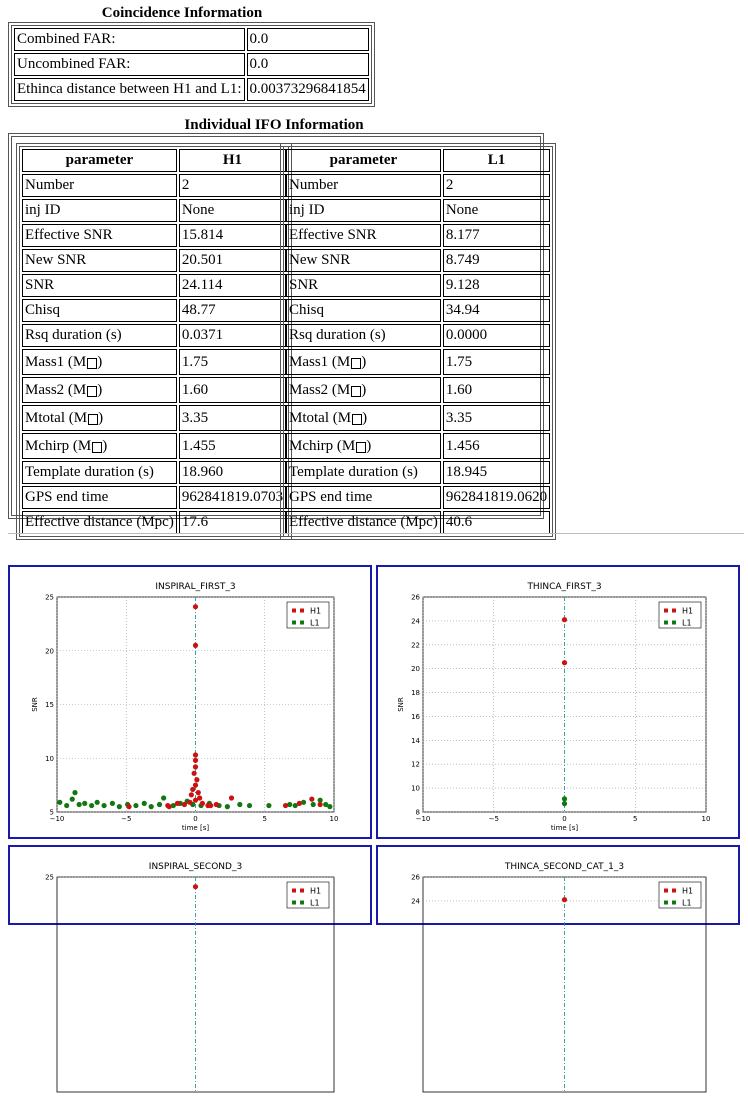 This screenshot has width=748, height=1119. I want to click on parameter-value: 9.128, so click(496, 285).